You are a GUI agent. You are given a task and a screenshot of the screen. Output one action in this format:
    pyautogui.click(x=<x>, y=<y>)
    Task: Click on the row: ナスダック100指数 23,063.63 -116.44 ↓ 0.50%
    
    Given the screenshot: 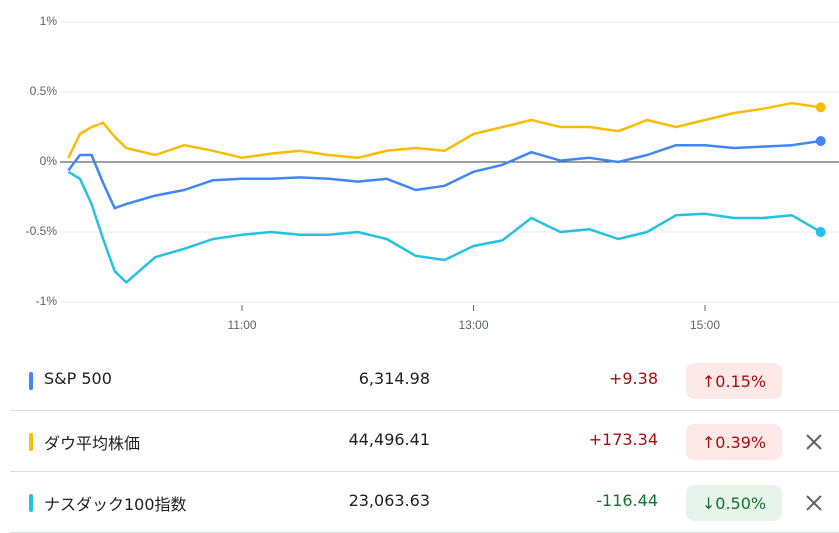 What is the action you would take?
    pyautogui.click(x=424, y=502)
    